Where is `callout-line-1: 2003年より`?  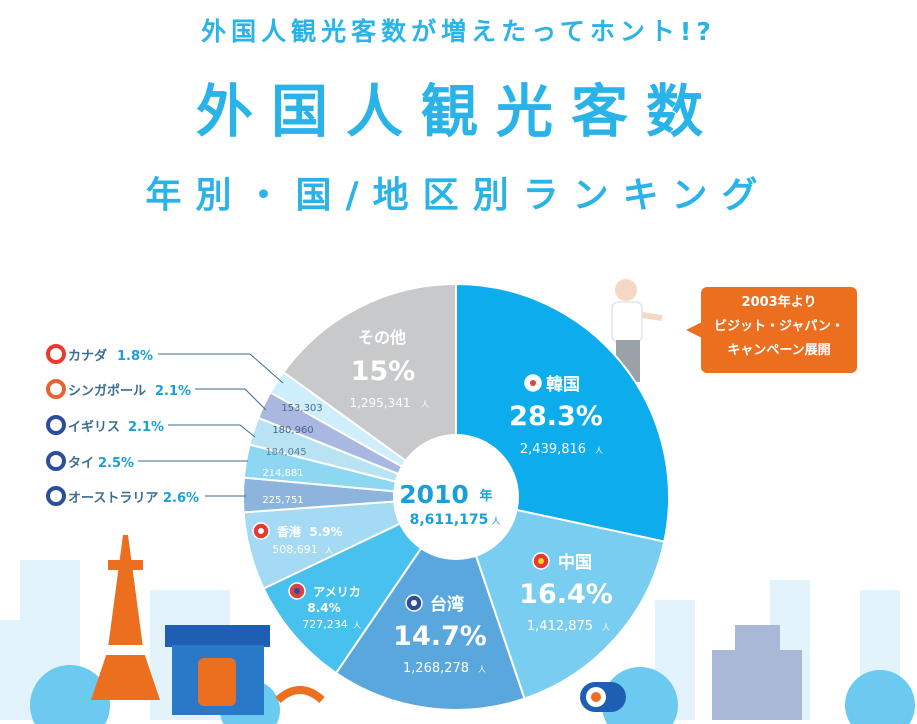
callout-line-1: 2003年より is located at coordinates (779, 302).